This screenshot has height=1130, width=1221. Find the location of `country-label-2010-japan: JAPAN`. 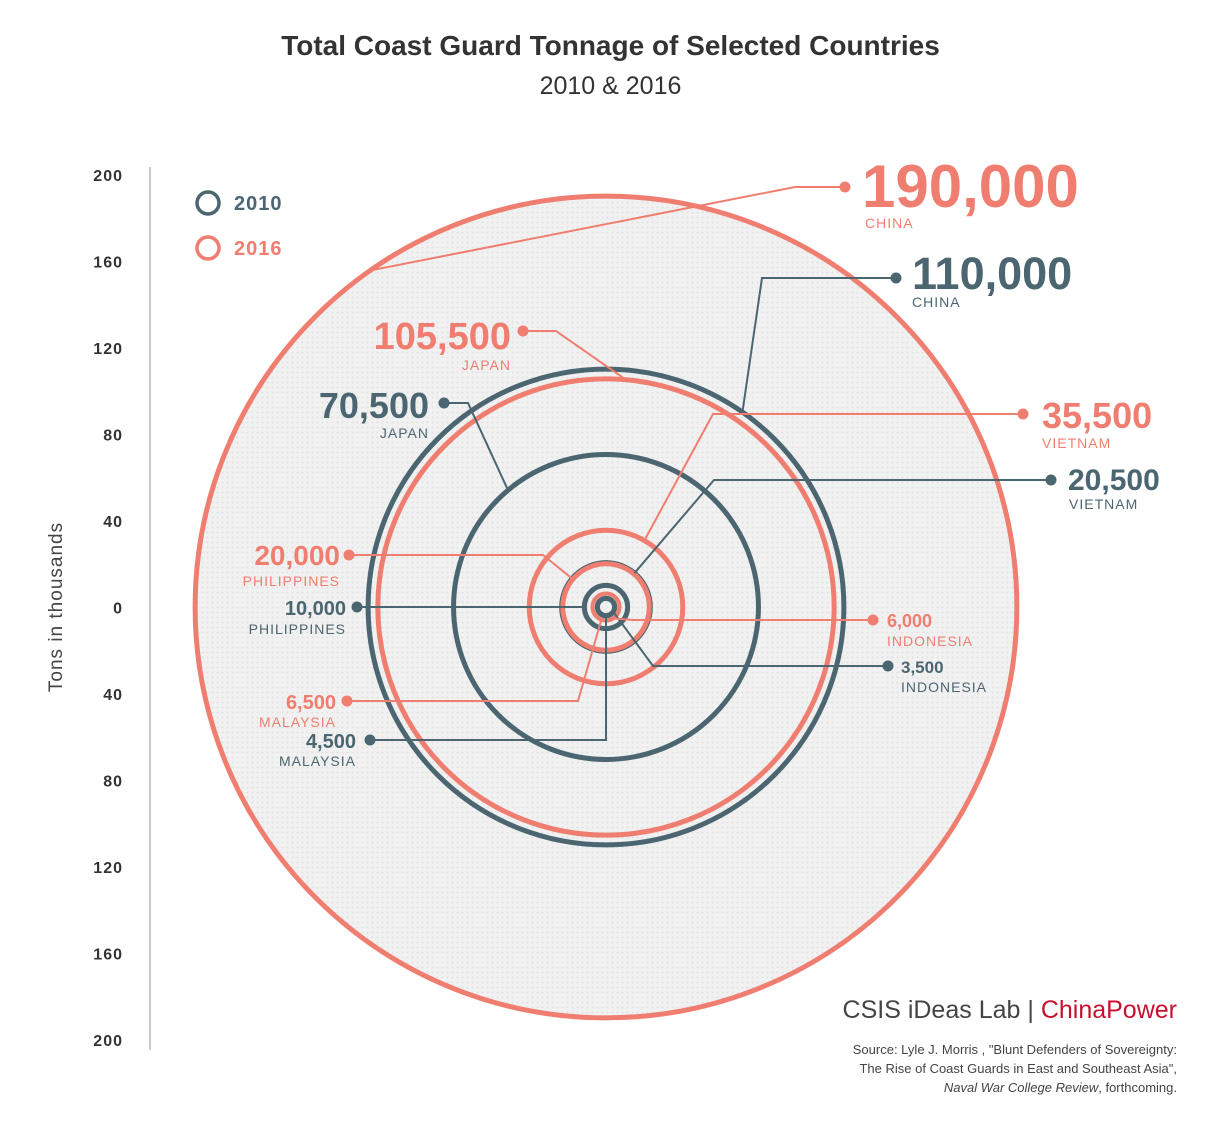

country-label-2010-japan: JAPAN is located at coordinates (404, 433).